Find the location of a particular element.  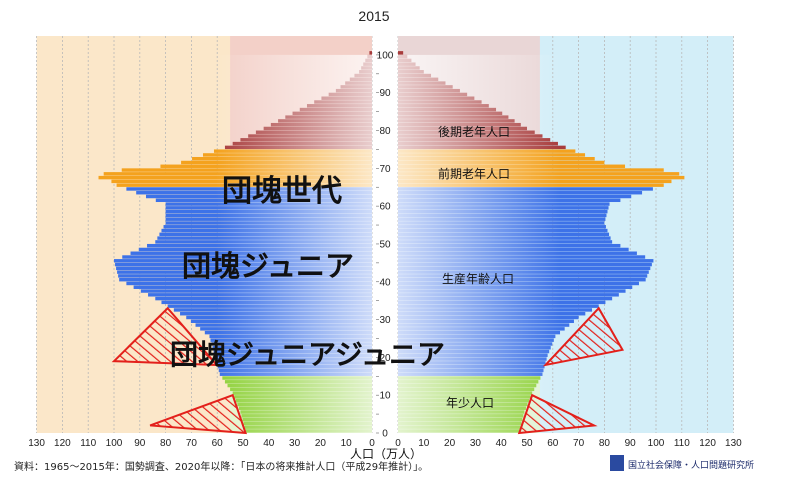

age-tick: 60 is located at coordinates (385, 207).